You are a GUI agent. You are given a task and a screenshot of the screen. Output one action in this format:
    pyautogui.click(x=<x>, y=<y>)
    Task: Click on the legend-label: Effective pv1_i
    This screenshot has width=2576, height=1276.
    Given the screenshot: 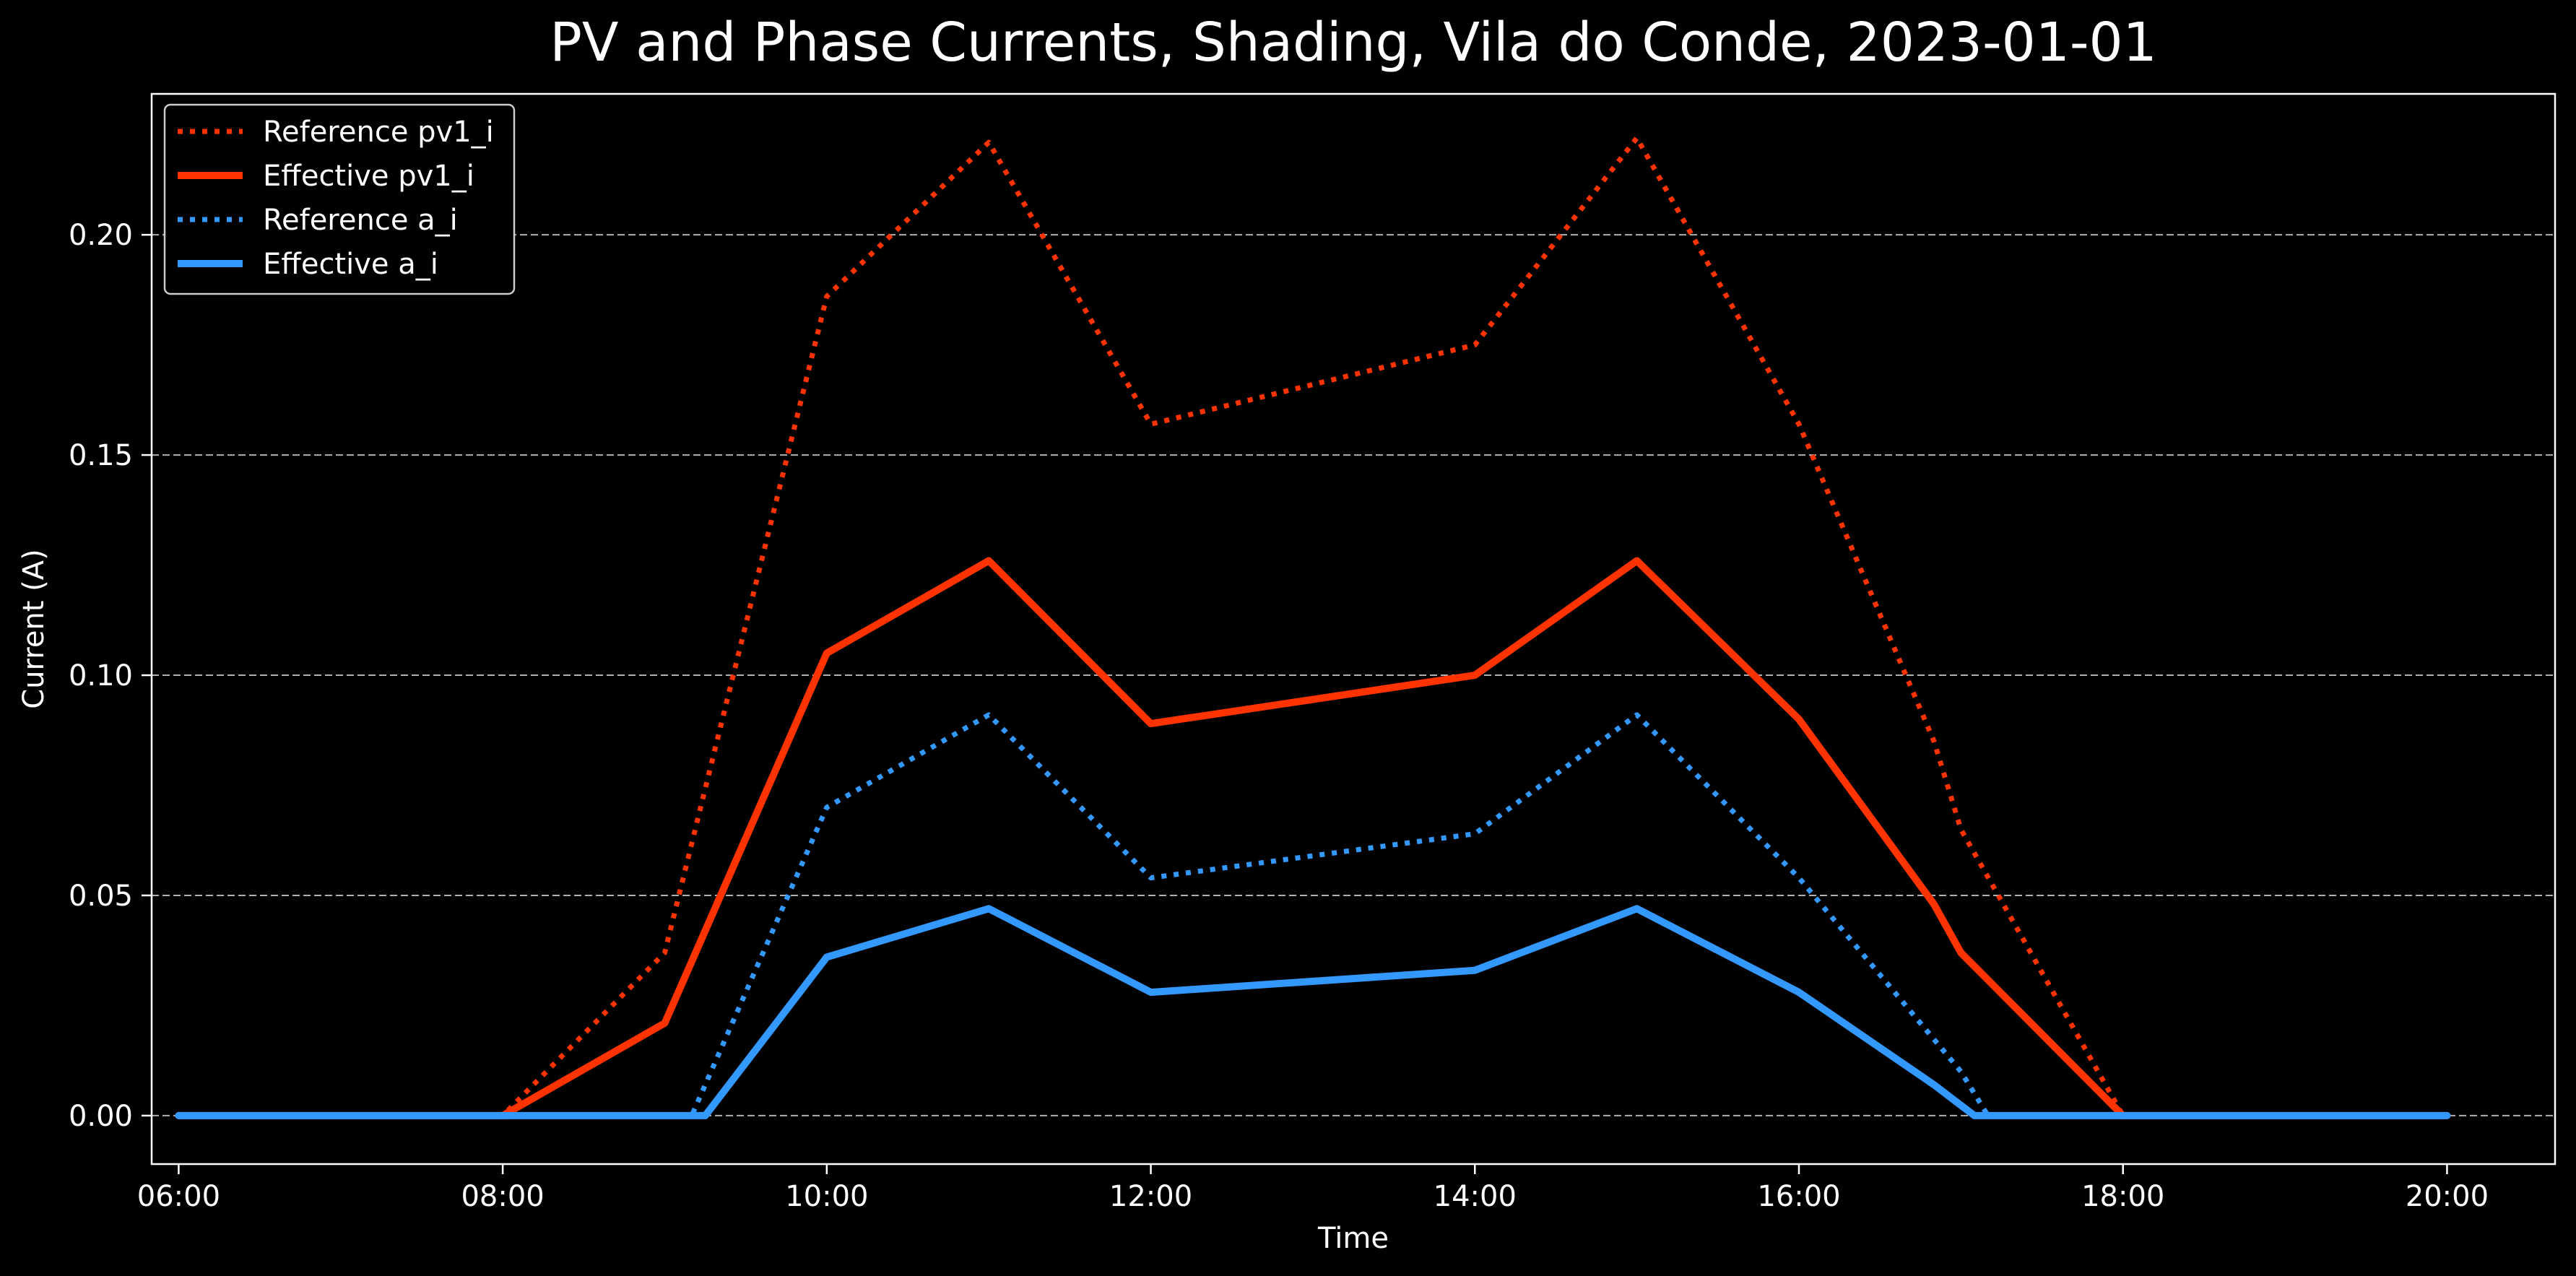 What is the action you would take?
    pyautogui.click(x=368, y=176)
    